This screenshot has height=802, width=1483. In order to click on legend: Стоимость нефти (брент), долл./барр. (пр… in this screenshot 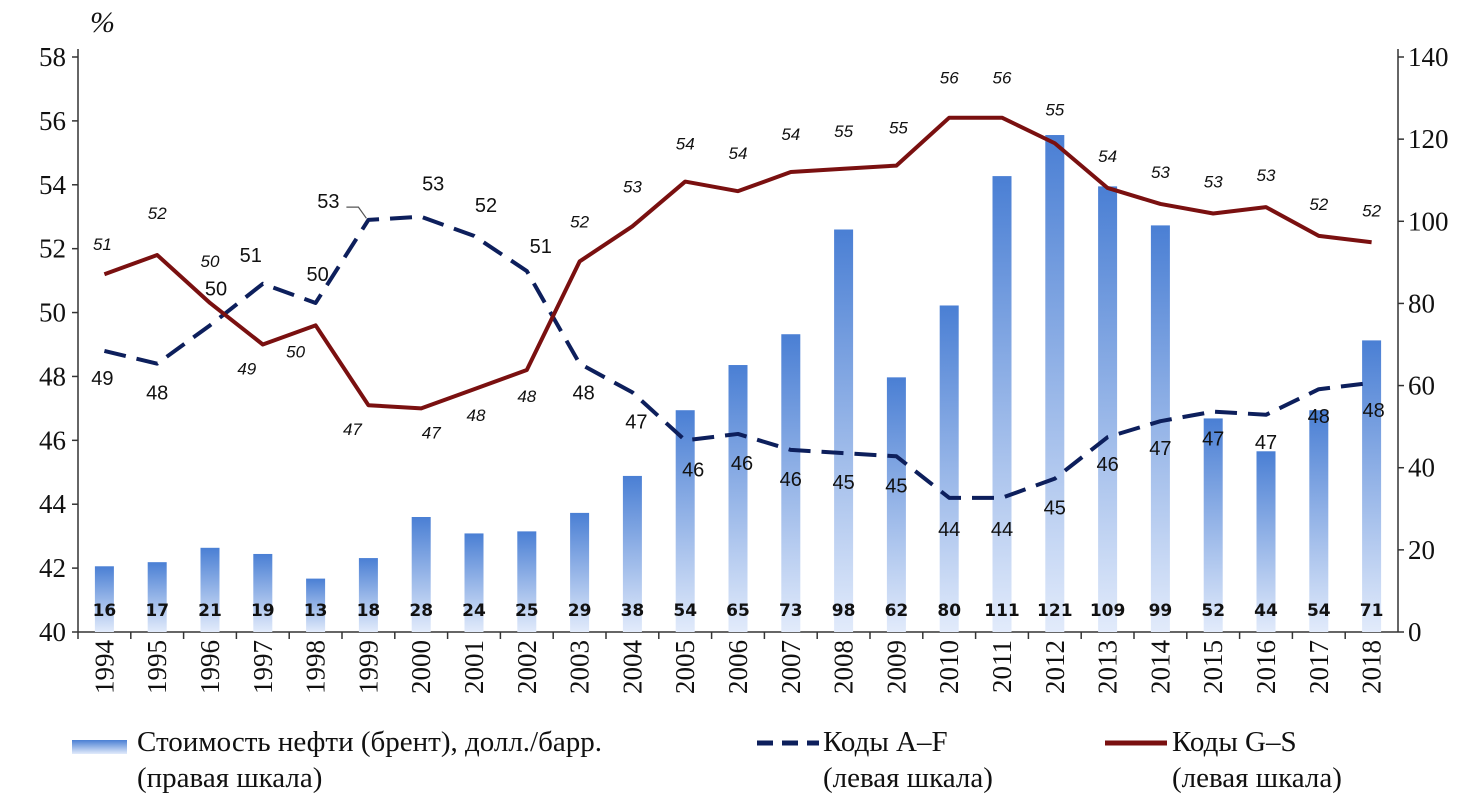, I will do `click(741, 762)`.